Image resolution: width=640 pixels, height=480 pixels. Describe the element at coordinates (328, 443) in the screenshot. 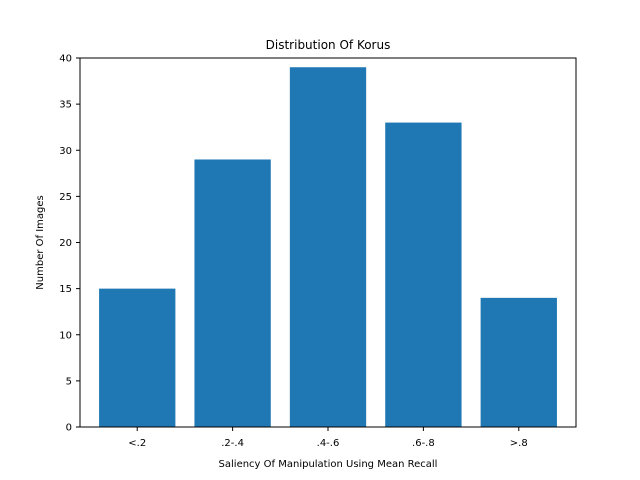

I see `x-tick-label-2: .4-.6` at that location.